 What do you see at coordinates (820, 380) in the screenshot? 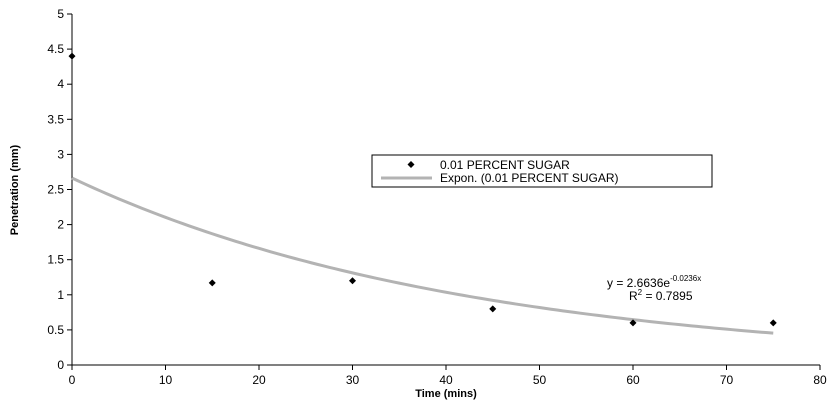
I see `x-tick-label: 80` at bounding box center [820, 380].